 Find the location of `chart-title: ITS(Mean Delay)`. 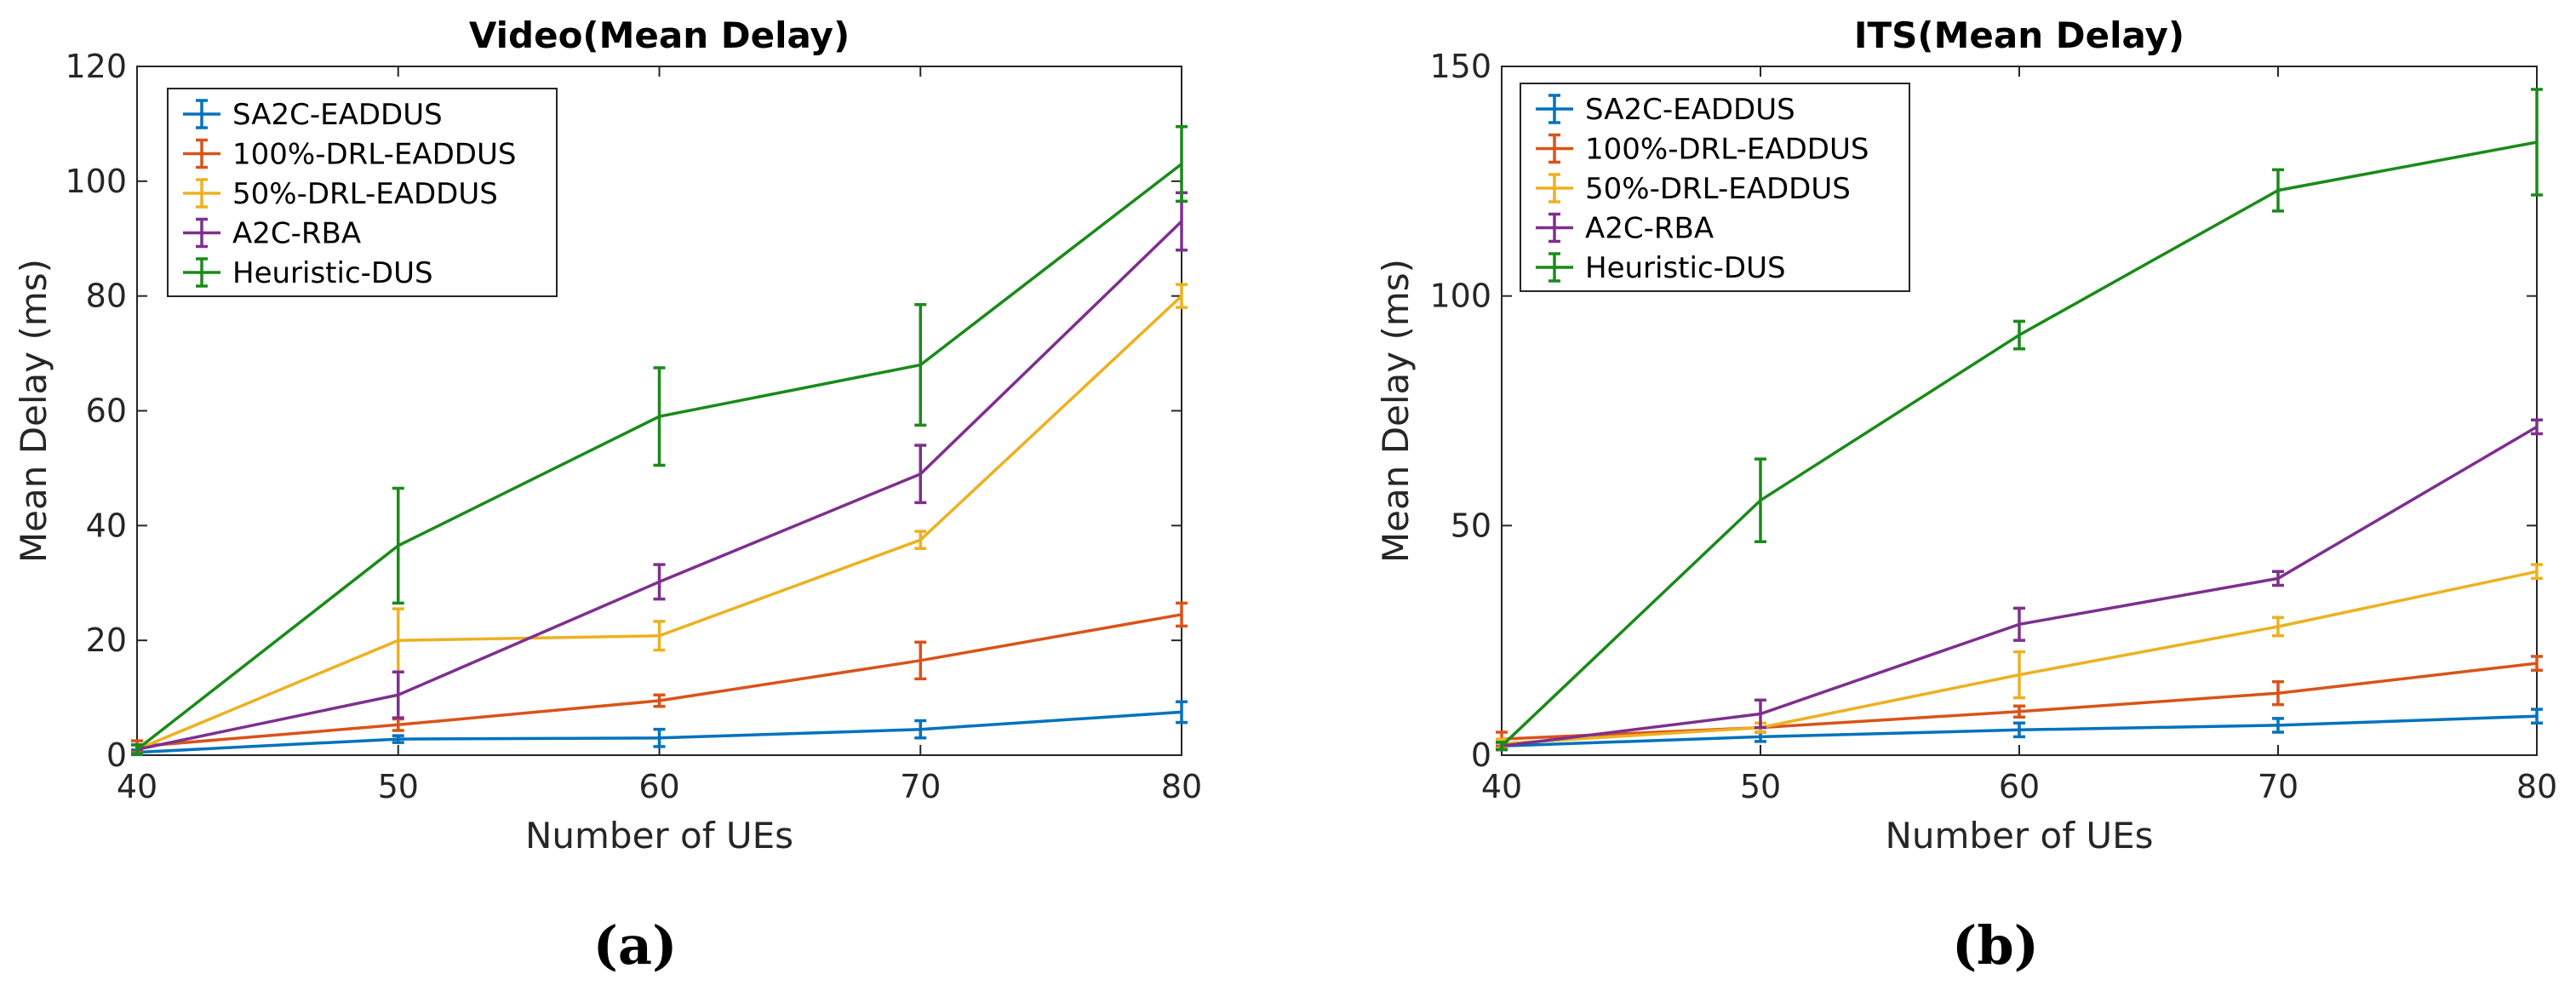

chart-title: ITS(Mean Delay) is located at coordinates (2019, 35).